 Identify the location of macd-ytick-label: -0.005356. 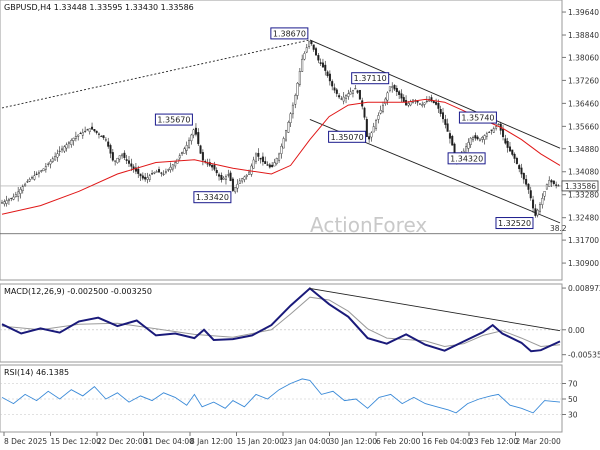
(584, 355).